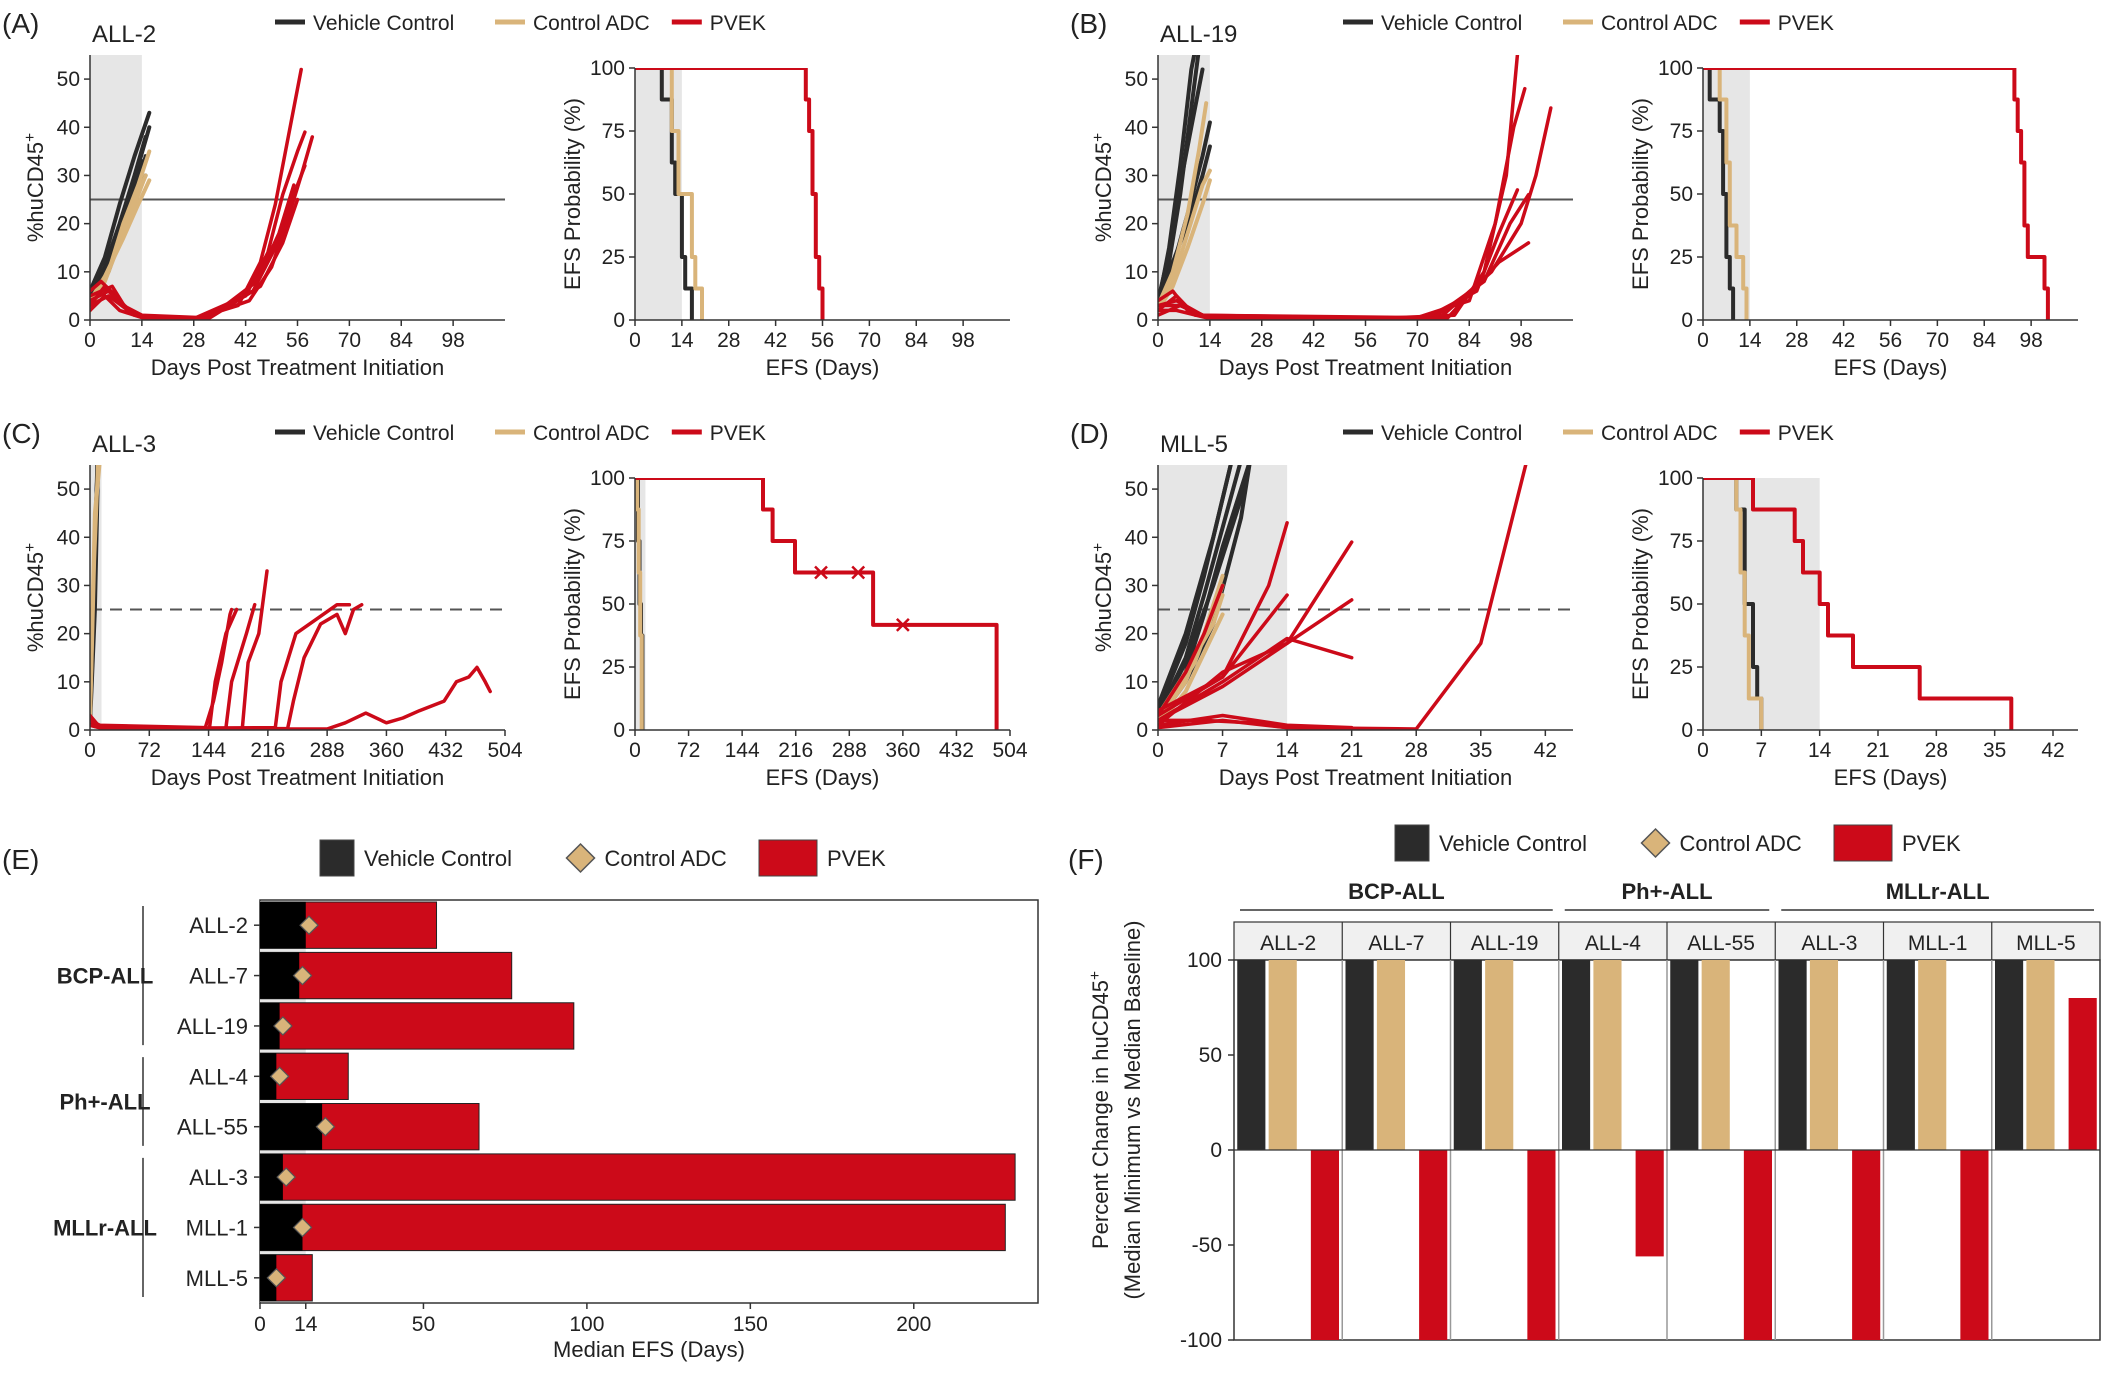  Describe the element at coordinates (795, 750) in the screenshot. I see `x-tick-label: 216` at that location.